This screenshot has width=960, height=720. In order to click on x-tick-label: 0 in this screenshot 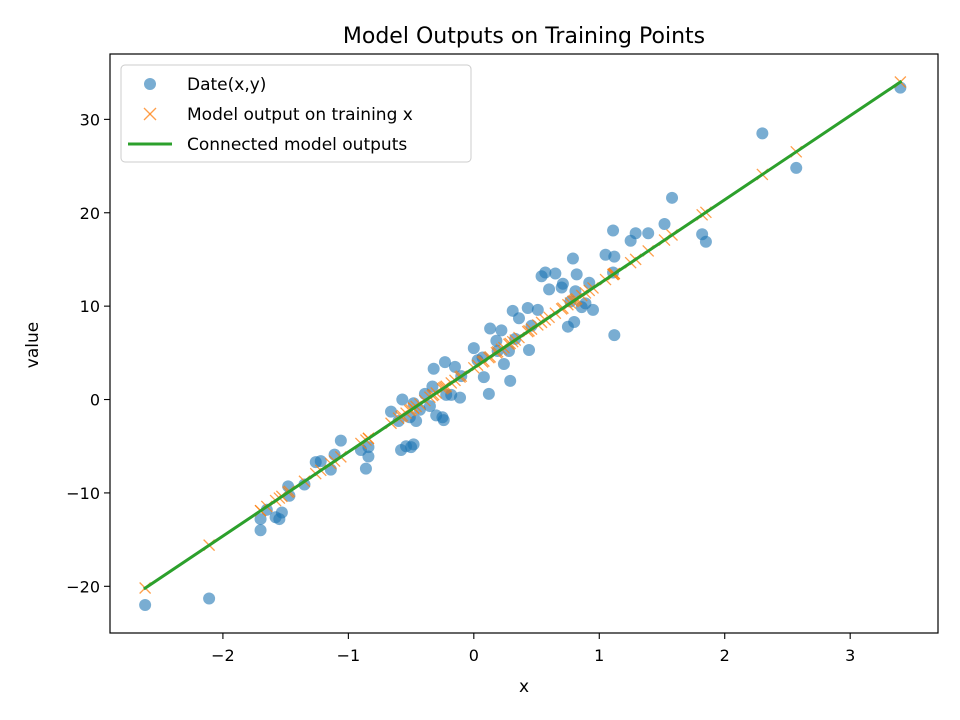, I will do `click(474, 655)`.